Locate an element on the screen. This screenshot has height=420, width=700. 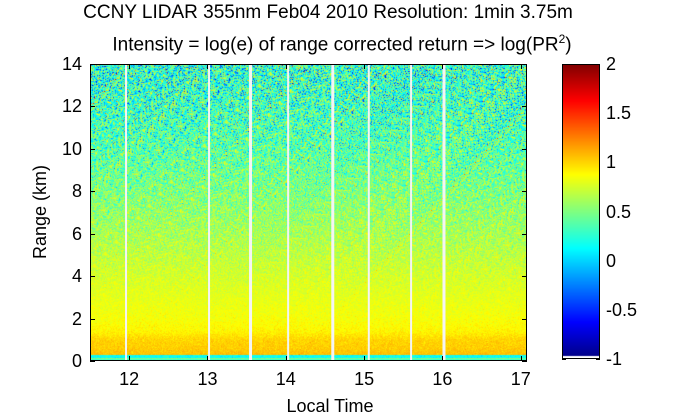
colorbar-tick-label: 2 is located at coordinates (611, 64).